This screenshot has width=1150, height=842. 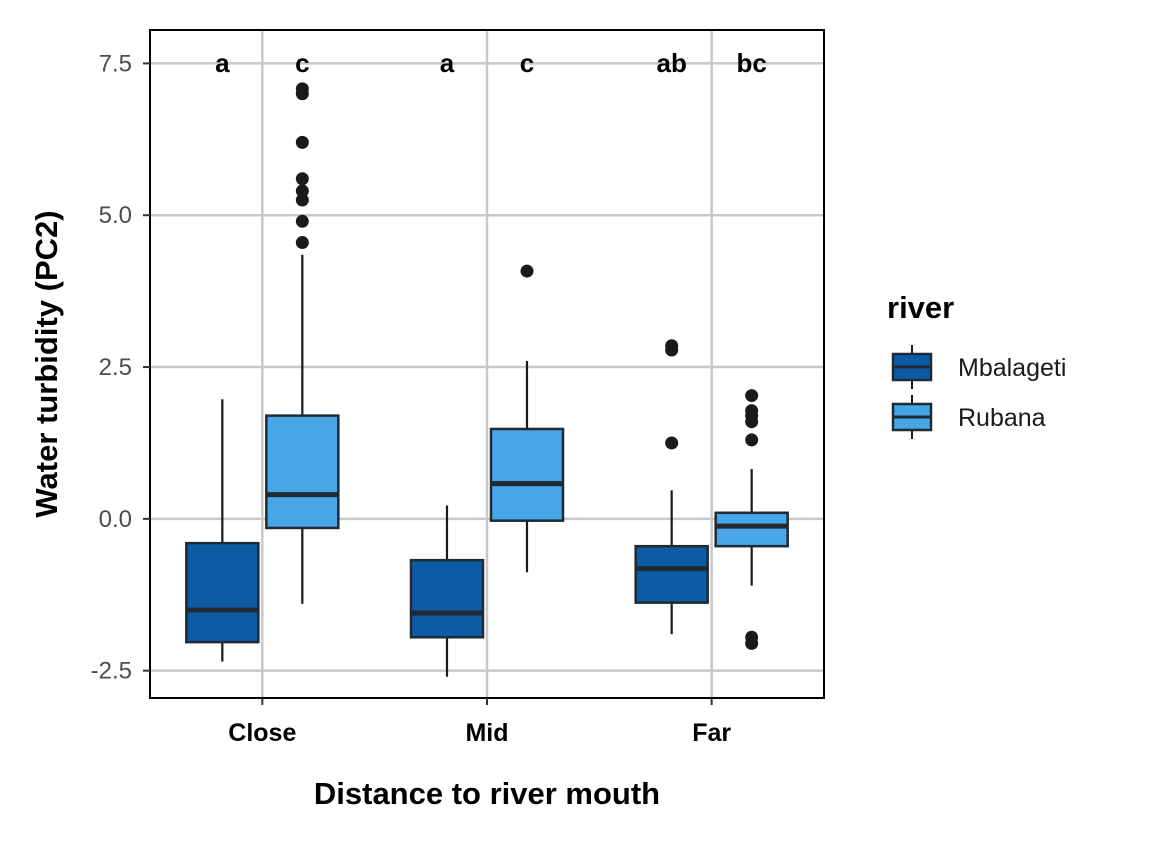 I want to click on legend-item-rubana: Rubana, so click(x=968, y=417).